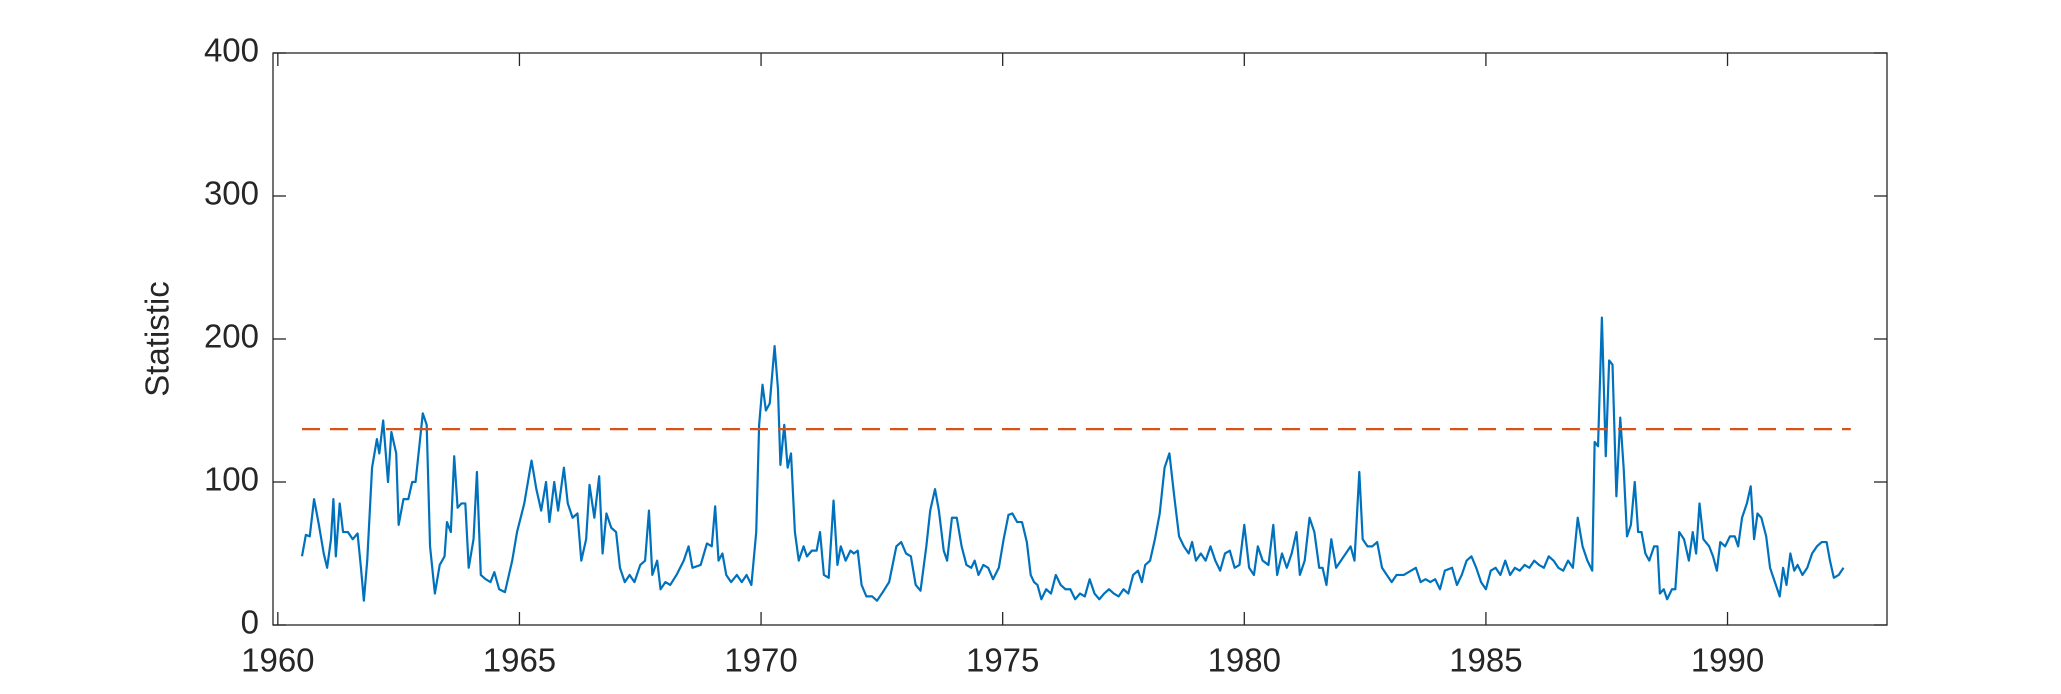 This screenshot has width=2061, height=694. What do you see at coordinates (231, 50) in the screenshot?
I see `y-tick-label: 400` at bounding box center [231, 50].